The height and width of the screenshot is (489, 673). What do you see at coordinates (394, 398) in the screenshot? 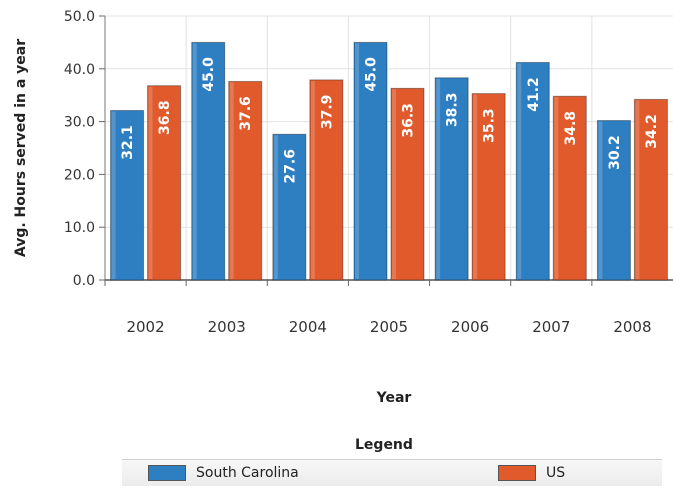
I see `x-axis-title: Year` at bounding box center [394, 398].